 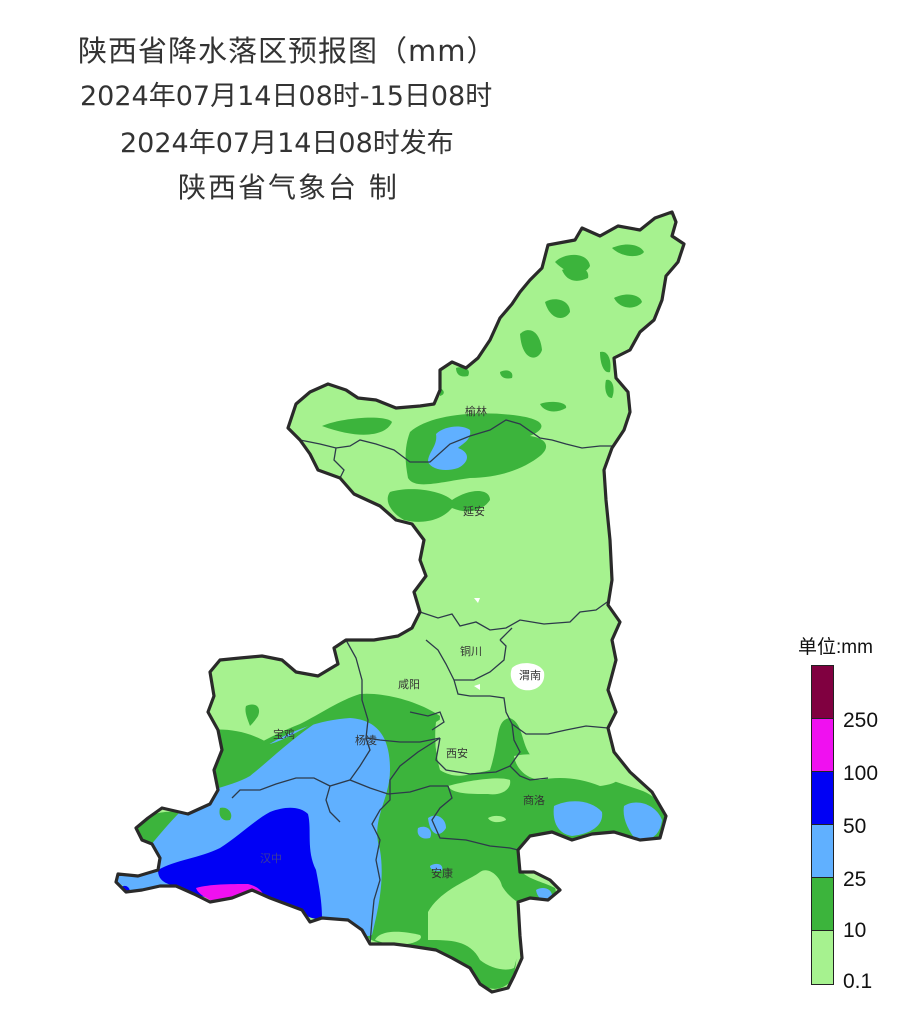 What do you see at coordinates (858, 981) in the screenshot?
I see `legend-tick-0.1: 0.1` at bounding box center [858, 981].